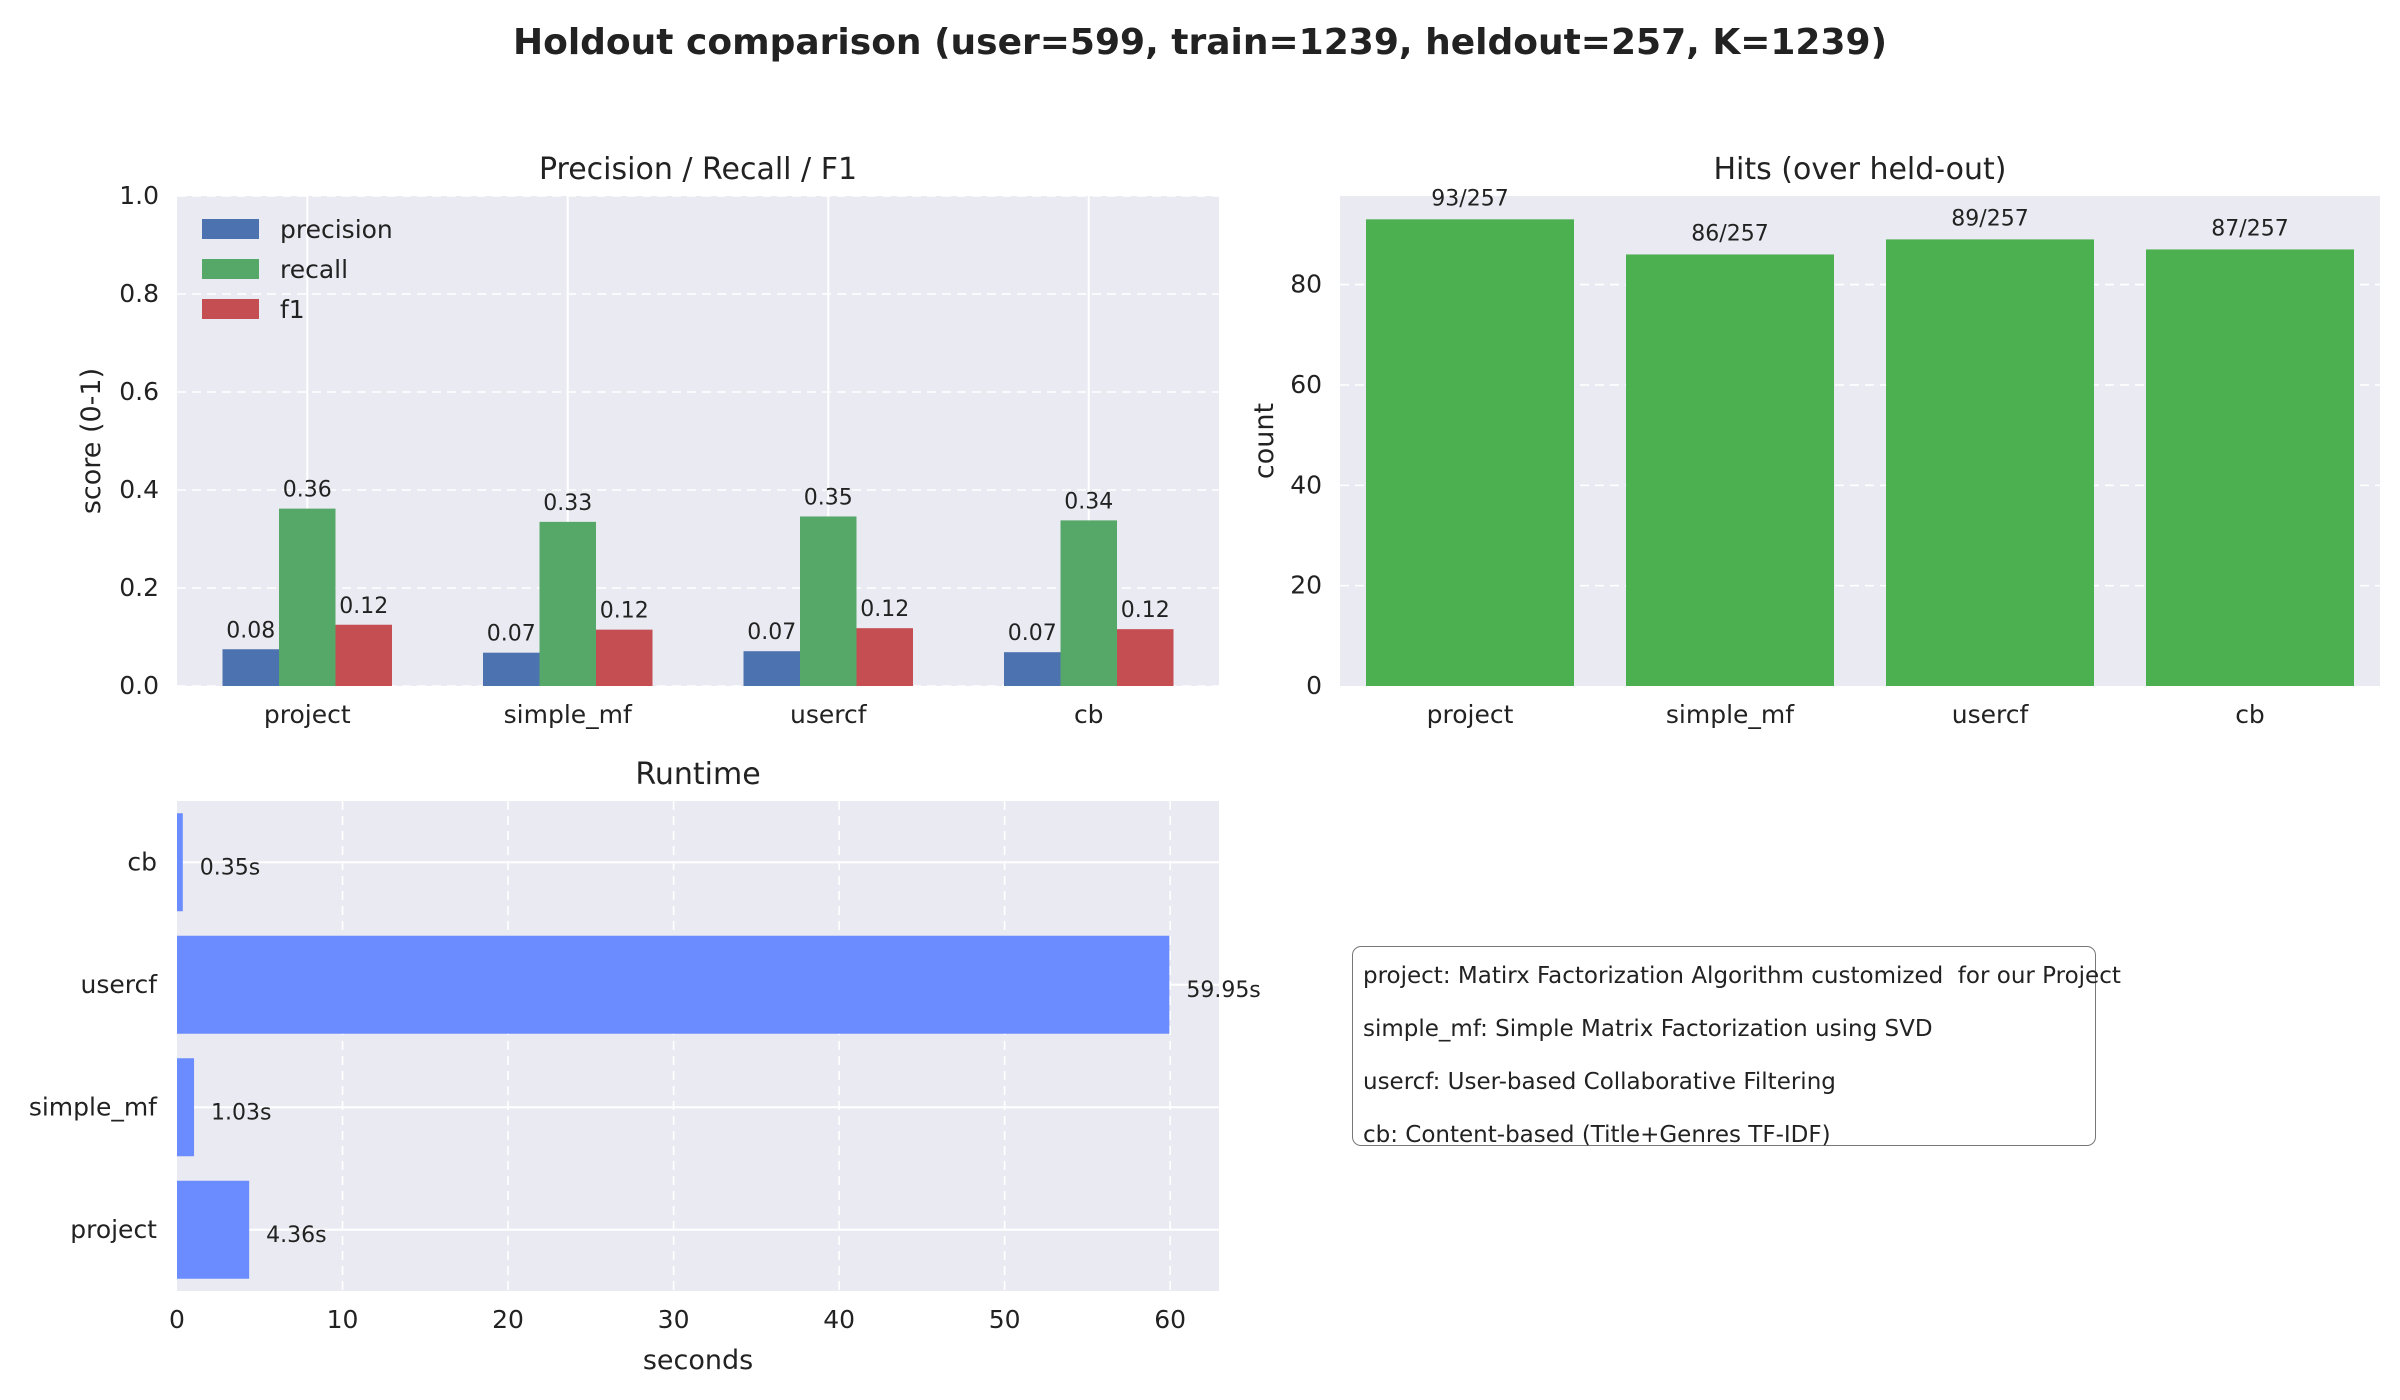  I want to click on x-tick-label: 60, so click(1170, 1319).